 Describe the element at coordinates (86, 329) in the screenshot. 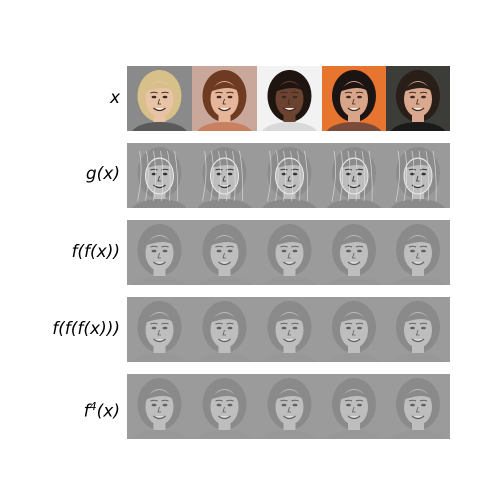

I see `row-label-fffx: f(f(f(x)))` at that location.